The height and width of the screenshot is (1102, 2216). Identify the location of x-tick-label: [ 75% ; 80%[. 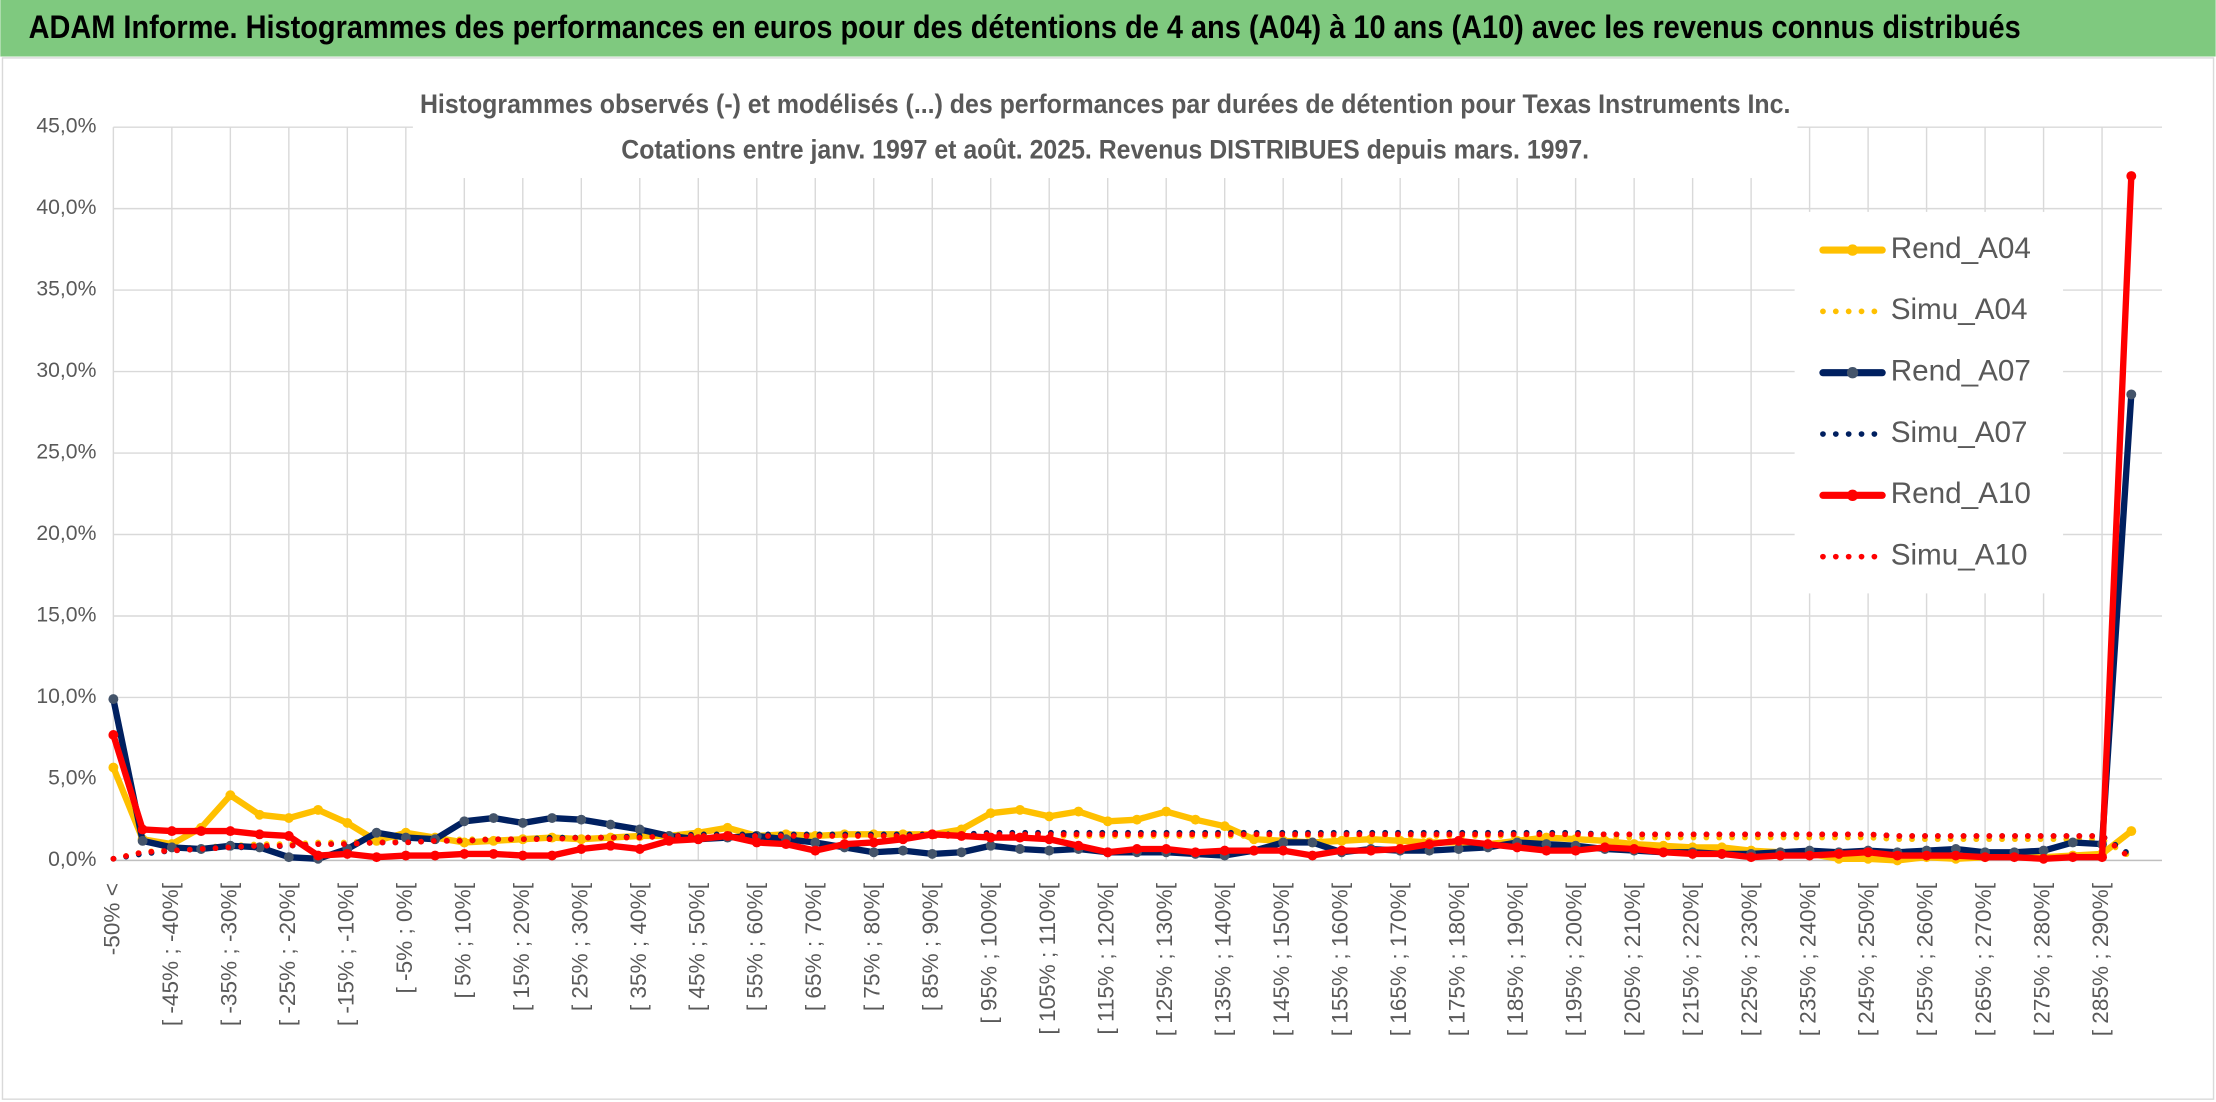
(872, 946).